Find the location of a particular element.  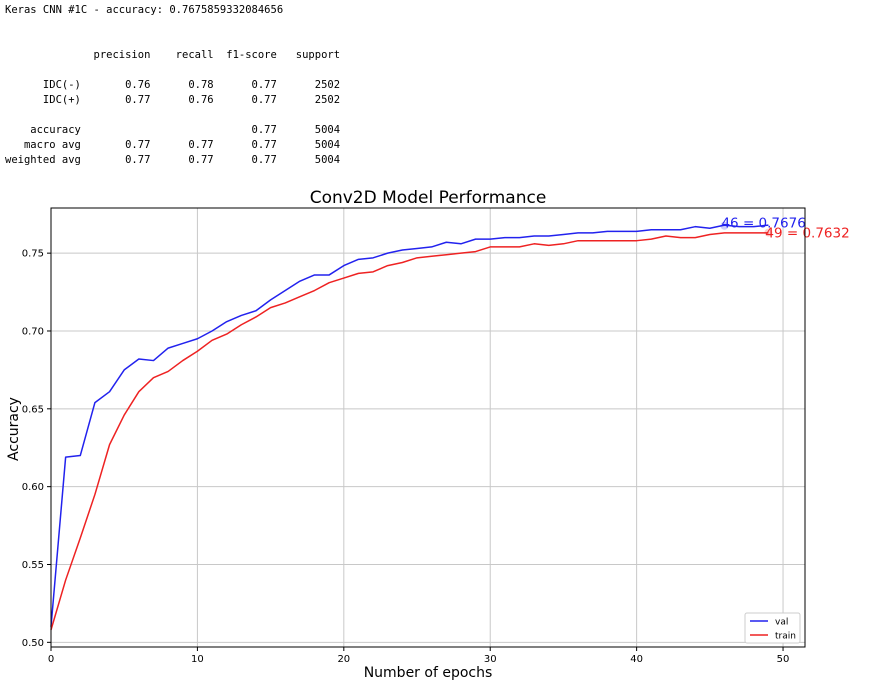

x-axis-label: Number of epochs is located at coordinates (428, 673).